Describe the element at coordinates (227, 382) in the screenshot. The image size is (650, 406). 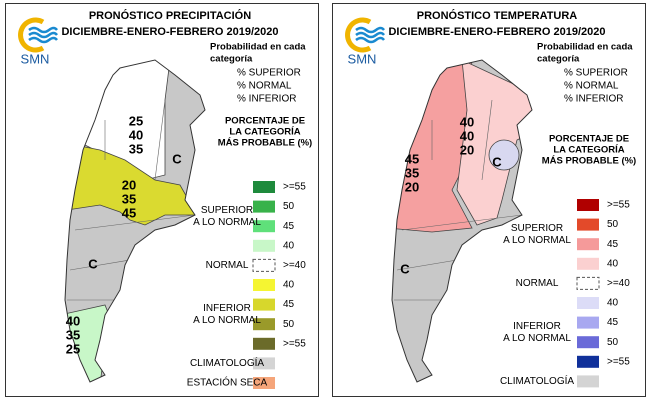
I see `legend-group-label: ESTACIÓN SECA` at that location.